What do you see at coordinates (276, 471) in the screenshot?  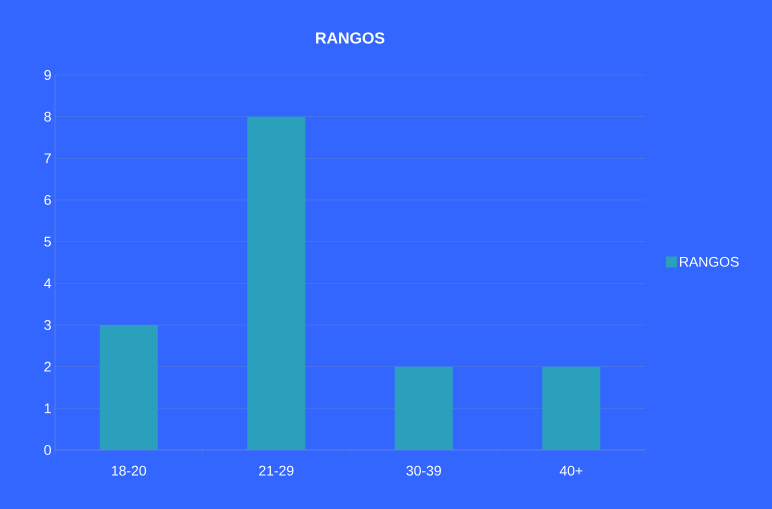 I see `x-tick-label: 21-29` at bounding box center [276, 471].